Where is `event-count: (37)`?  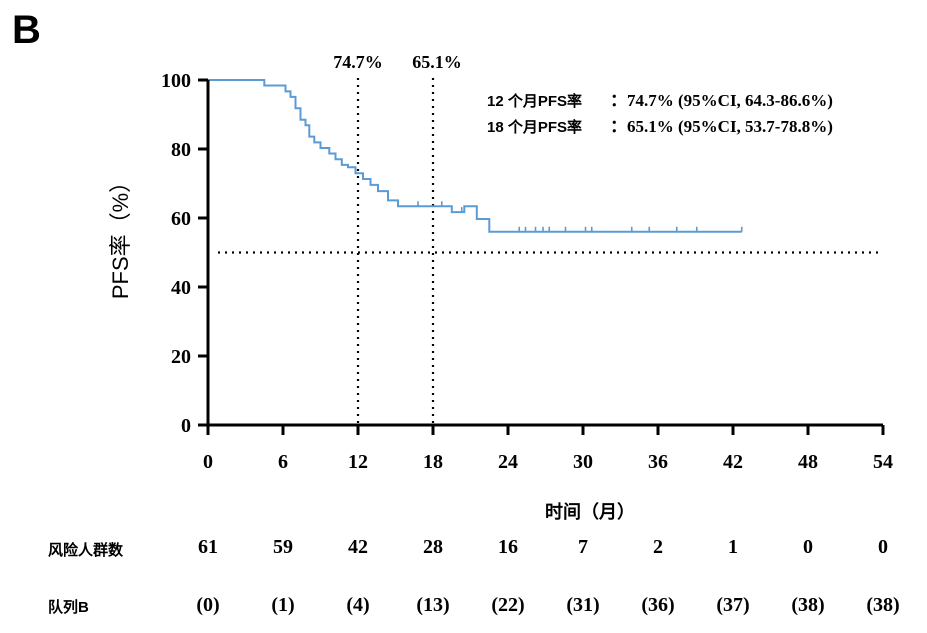
event-count: (37) is located at coordinates (732, 605).